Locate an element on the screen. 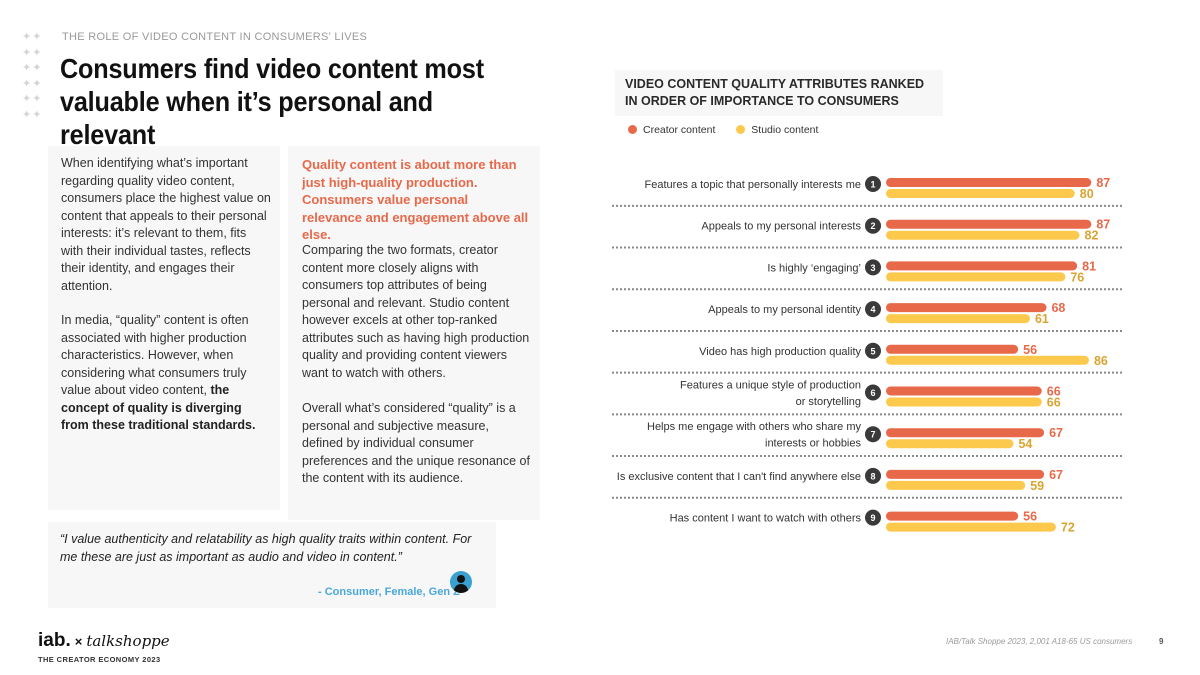 This screenshot has width=1200, height=675. rank-number: 7 is located at coordinates (872, 435).